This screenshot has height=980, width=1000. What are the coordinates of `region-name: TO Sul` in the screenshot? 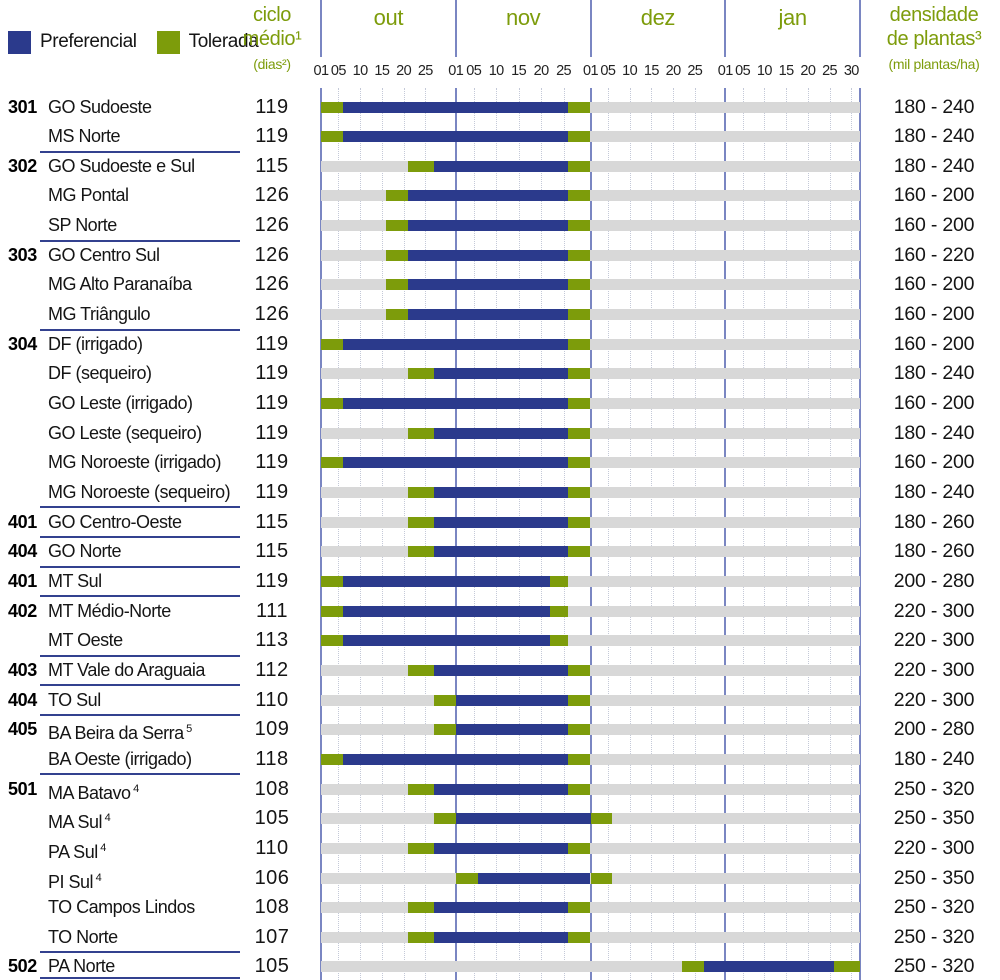 It's located at (74, 699).